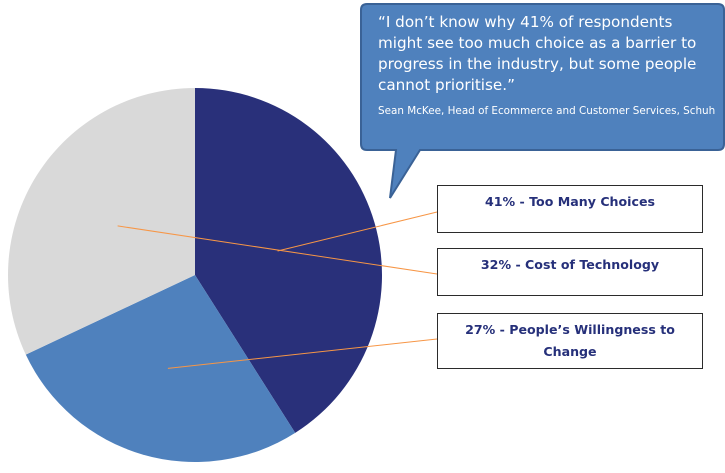 This screenshot has width=725, height=473. Describe the element at coordinates (570, 209) in the screenshot. I see `slice-label-too-many-choices: 41% - Too Many Choices` at that location.